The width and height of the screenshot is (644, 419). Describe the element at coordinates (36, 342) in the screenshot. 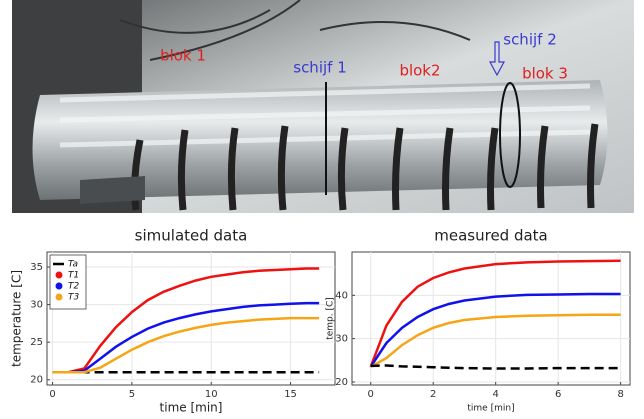

I see `y-tick-label: 25` at that location.